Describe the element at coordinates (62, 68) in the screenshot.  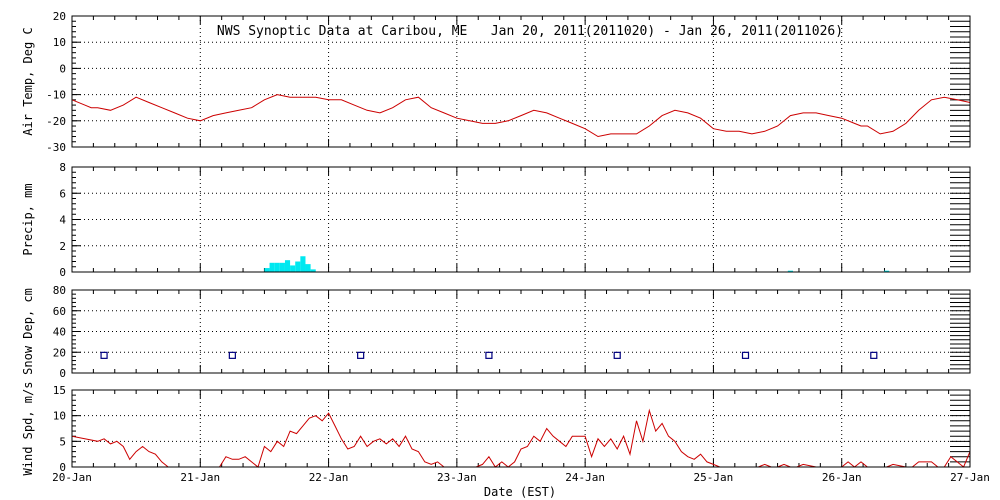
I see `air-temp-y-tick-label: 0` at that location.